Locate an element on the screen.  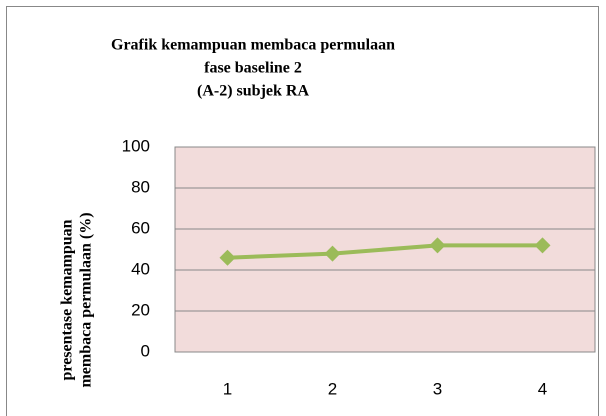
x-tick-label: 3 is located at coordinates (437, 388).